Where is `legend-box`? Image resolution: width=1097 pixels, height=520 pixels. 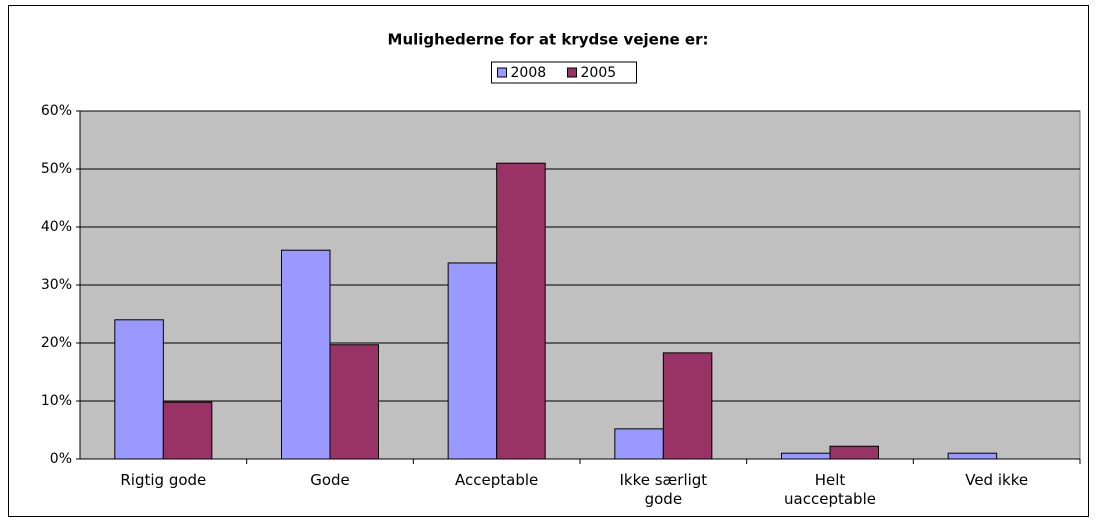
legend-box is located at coordinates (564, 72).